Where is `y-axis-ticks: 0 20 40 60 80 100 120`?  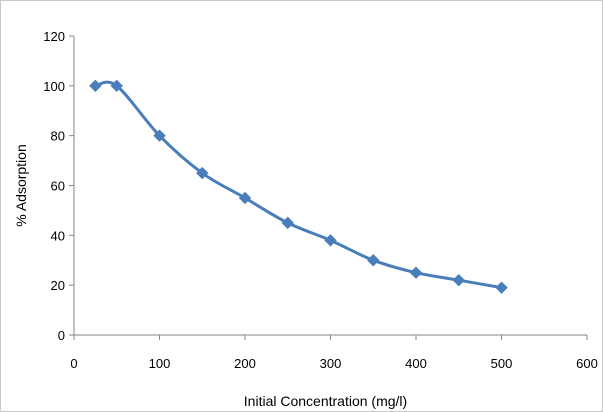 y-axis-ticks: 0 20 40 60 80 100 120 is located at coordinates (58, 186).